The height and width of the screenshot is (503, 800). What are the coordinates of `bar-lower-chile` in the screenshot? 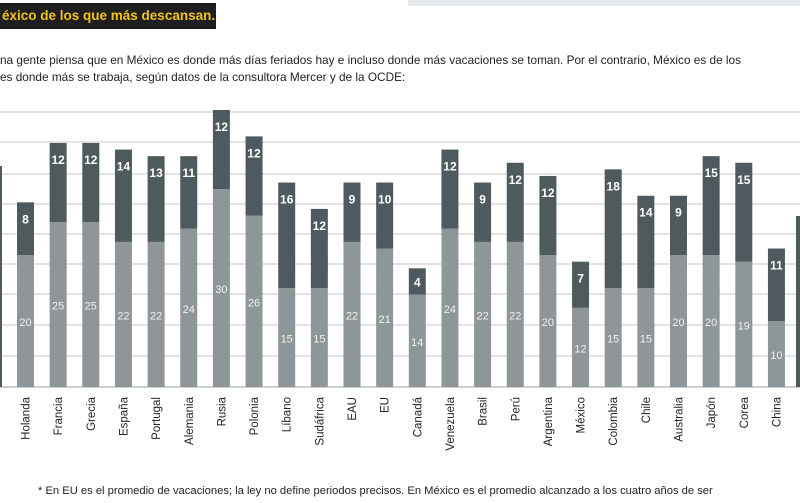 It's located at (646, 337).